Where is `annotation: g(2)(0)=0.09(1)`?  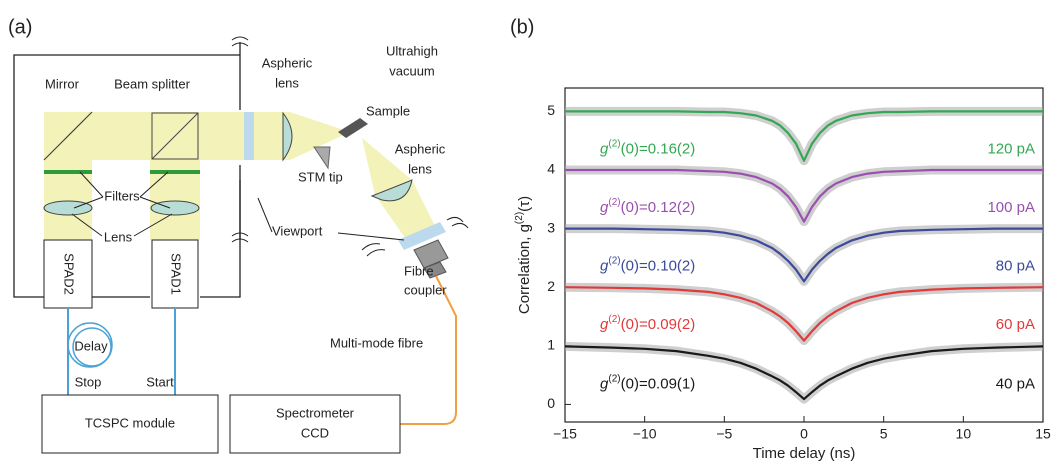
annotation: g(2)(0)=0.09(1) is located at coordinates (647, 382).